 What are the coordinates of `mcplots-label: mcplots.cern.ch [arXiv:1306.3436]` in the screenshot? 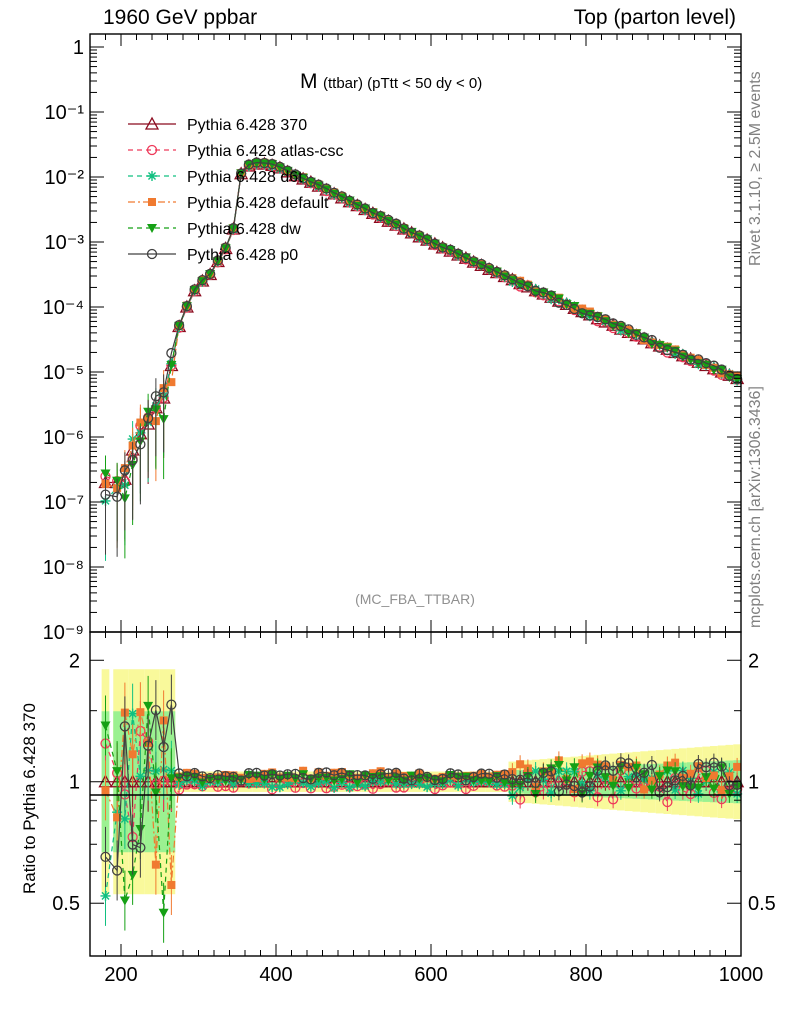 It's located at (755, 507).